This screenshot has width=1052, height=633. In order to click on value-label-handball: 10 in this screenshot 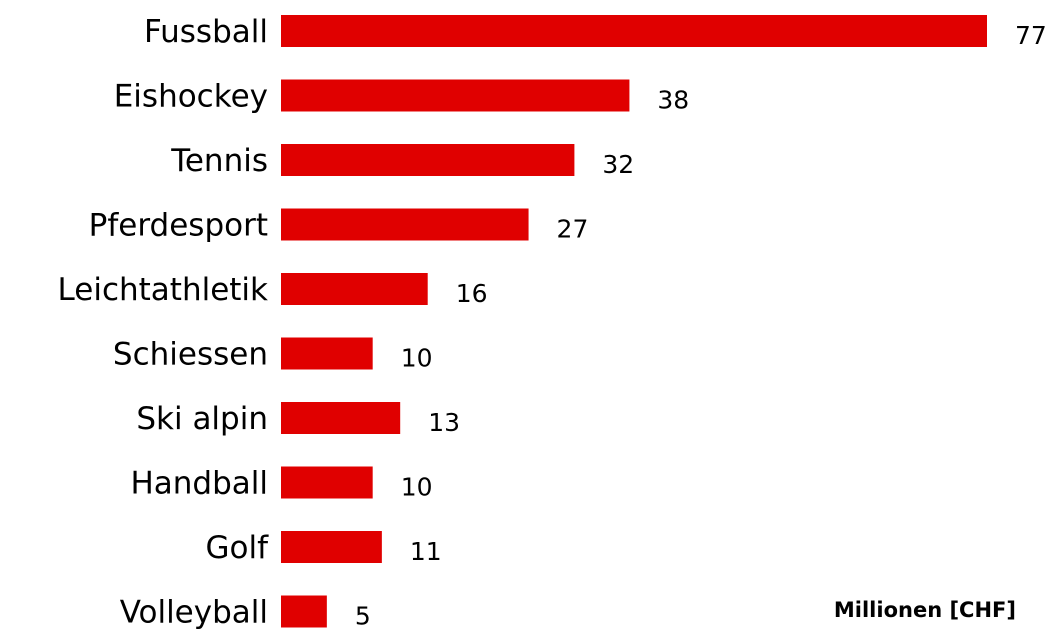, I will do `click(417, 487)`.